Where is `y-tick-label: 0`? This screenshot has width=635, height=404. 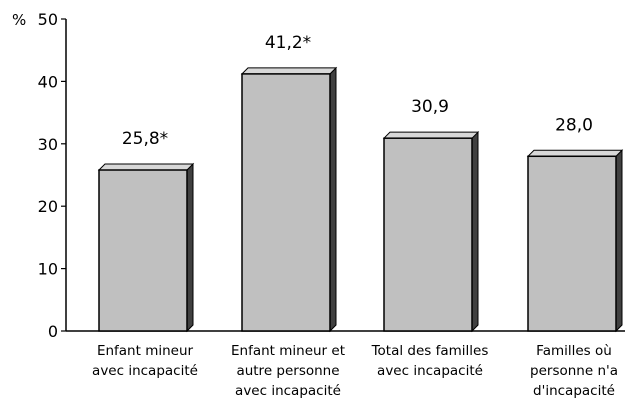 y-tick-label: 0 is located at coordinates (53, 331).